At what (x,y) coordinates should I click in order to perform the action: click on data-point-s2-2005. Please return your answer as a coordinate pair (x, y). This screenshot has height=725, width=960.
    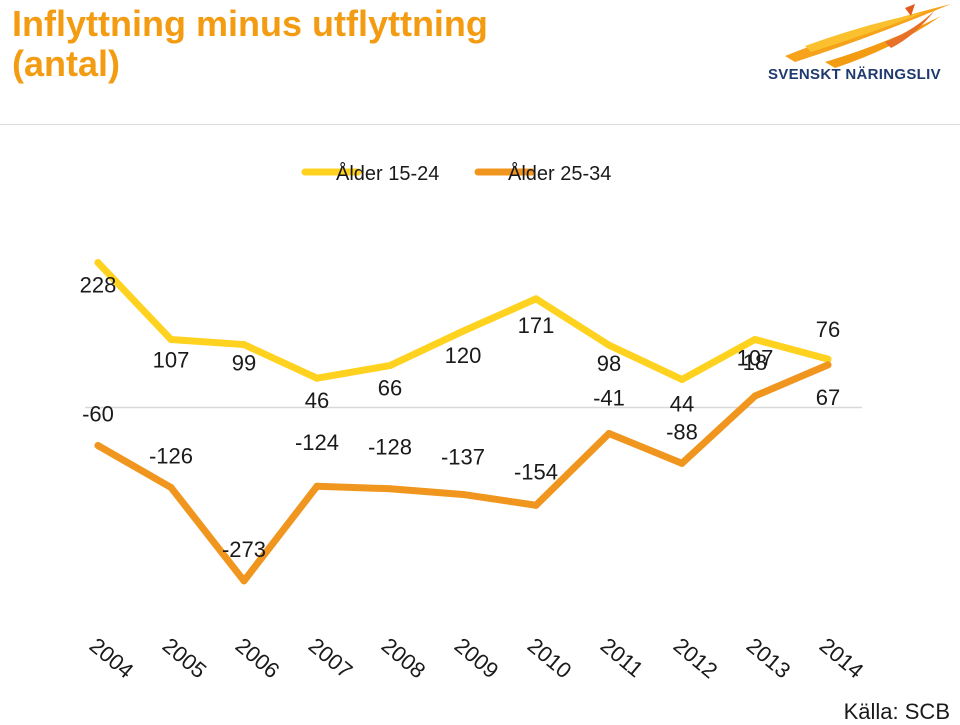
    Looking at the image, I should click on (171, 487).